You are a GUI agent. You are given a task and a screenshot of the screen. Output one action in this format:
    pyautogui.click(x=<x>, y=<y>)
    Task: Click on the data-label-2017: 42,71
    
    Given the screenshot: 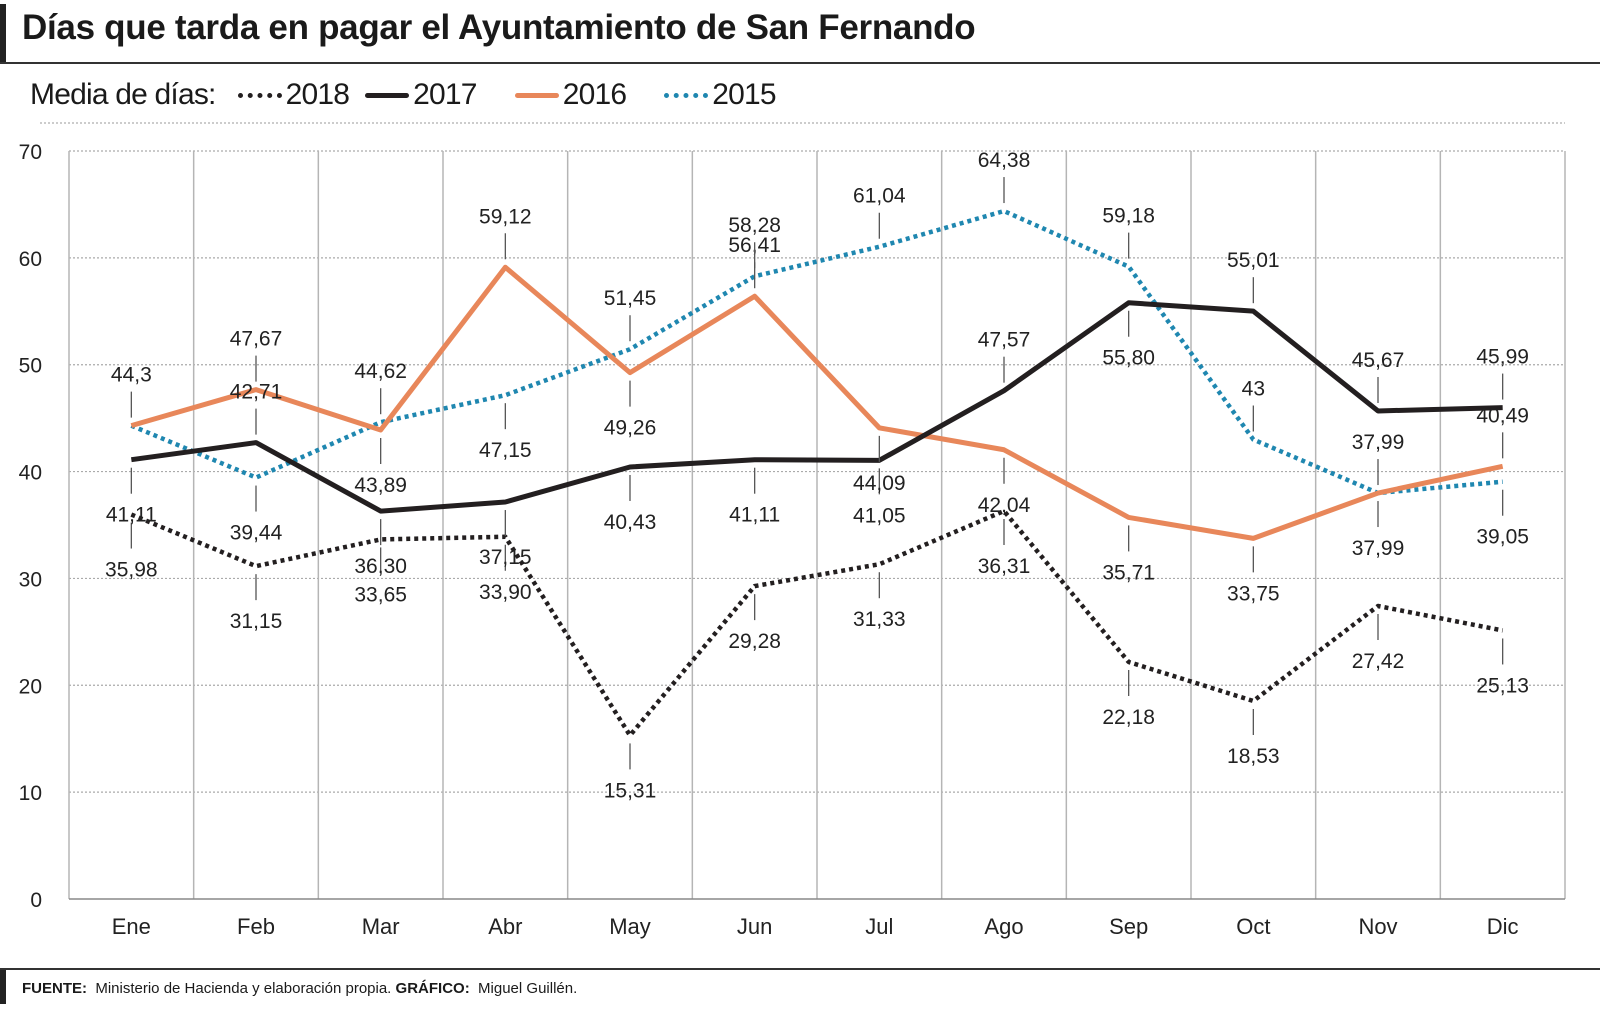 What is the action you would take?
    pyautogui.click(x=256, y=392)
    